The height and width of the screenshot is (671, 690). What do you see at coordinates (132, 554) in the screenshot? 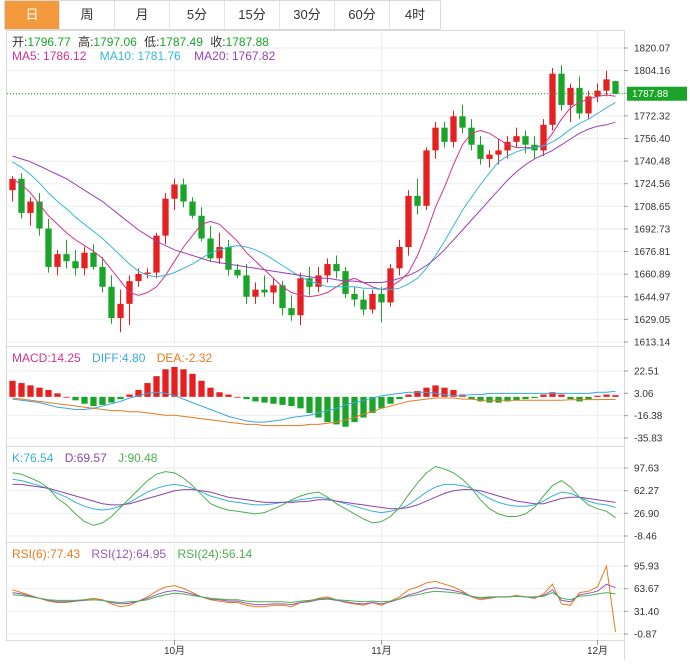
I see `rsi-legend: RSI(6):77.43 RSI(12):64.95 RSI(24):56.14` at bounding box center [132, 554].